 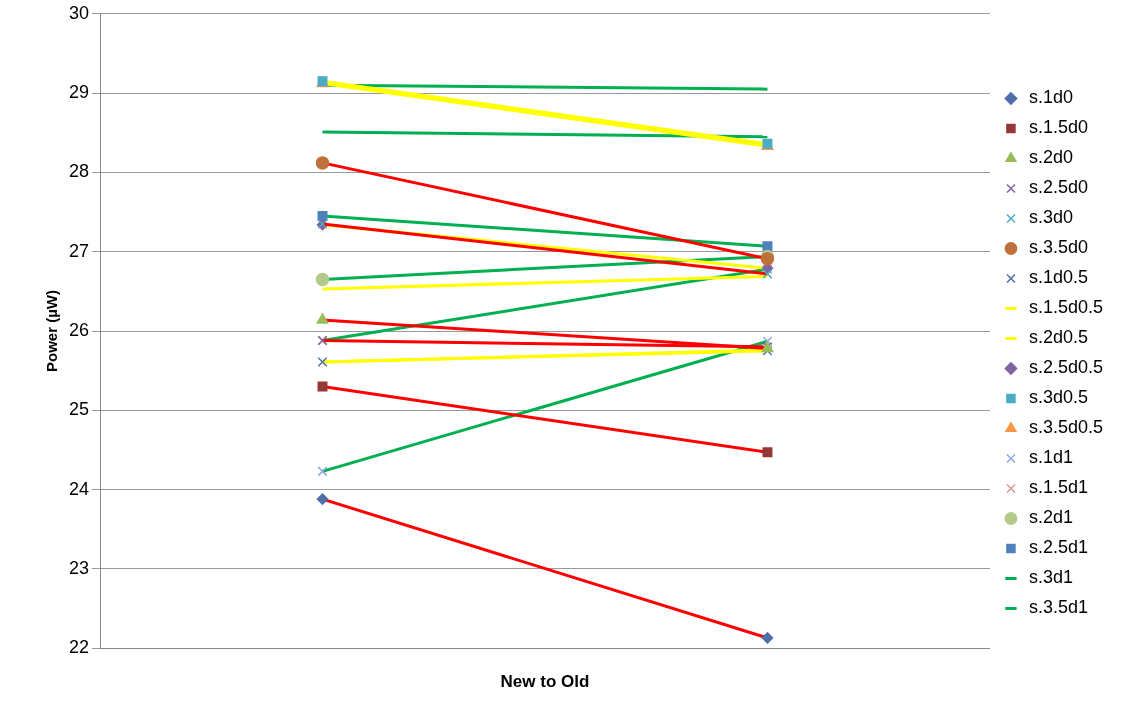 What do you see at coordinates (1066, 427) in the screenshot?
I see `legend-label: s.3.5d0.5` at bounding box center [1066, 427].